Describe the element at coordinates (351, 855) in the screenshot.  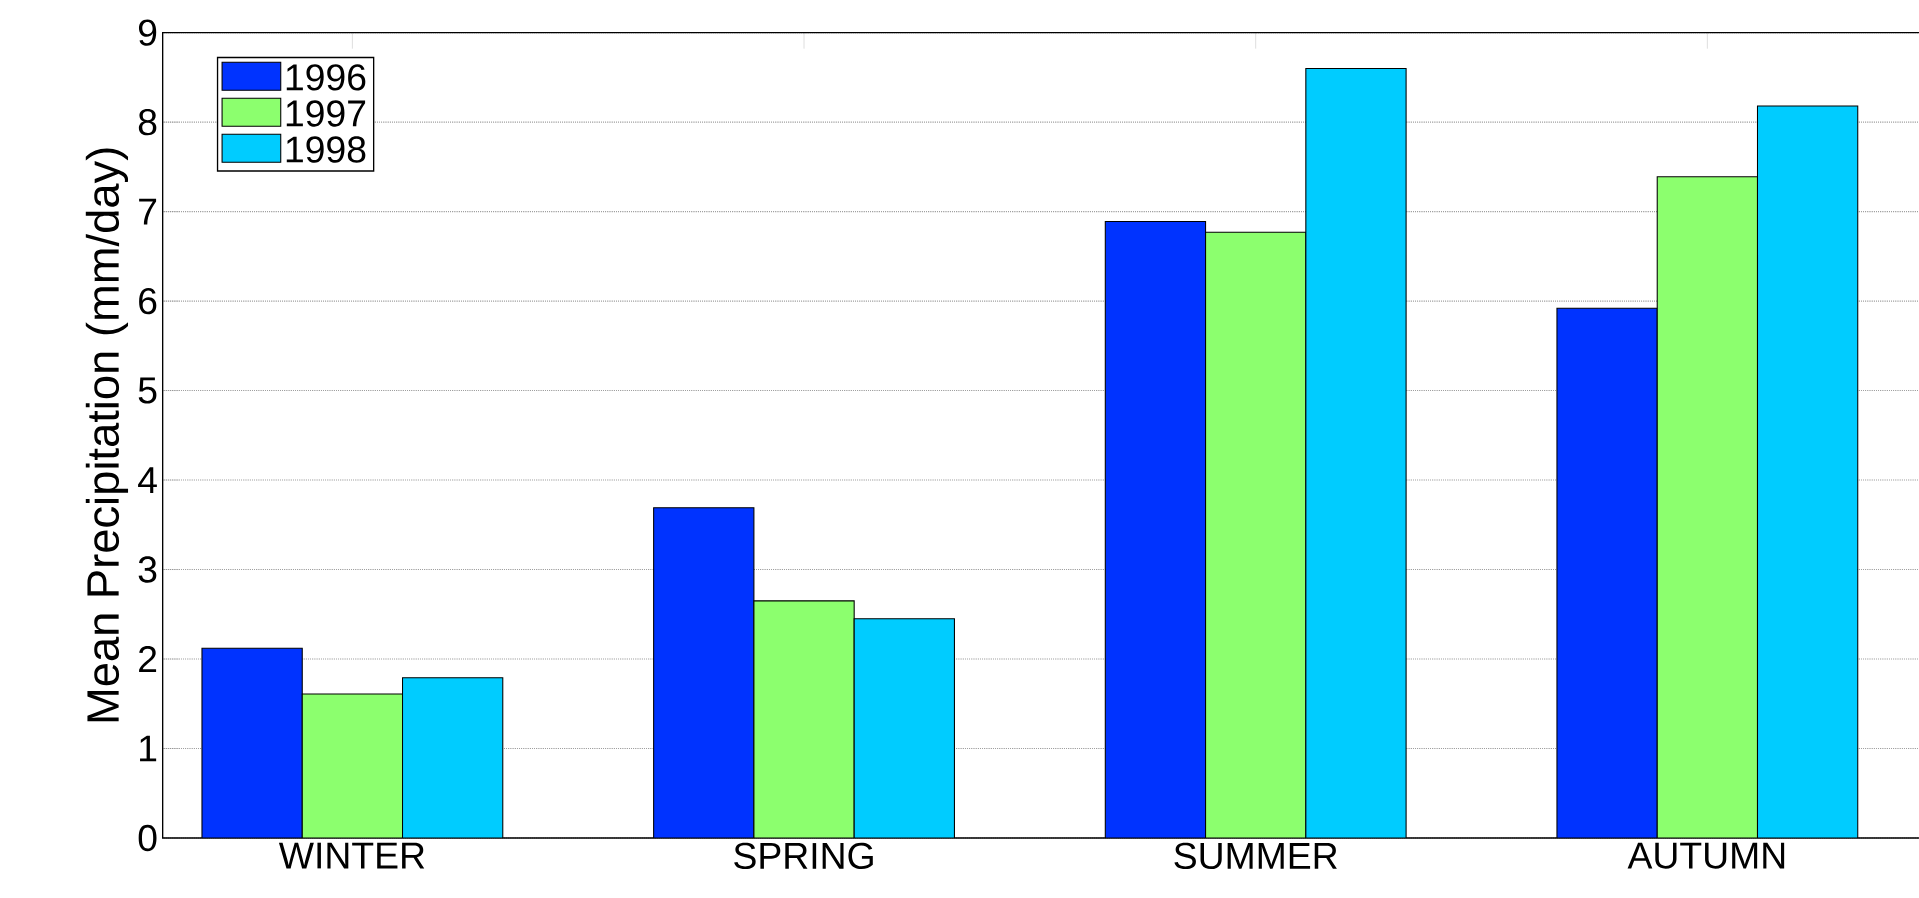
I see `x-tick-label: WINTER` at that location.